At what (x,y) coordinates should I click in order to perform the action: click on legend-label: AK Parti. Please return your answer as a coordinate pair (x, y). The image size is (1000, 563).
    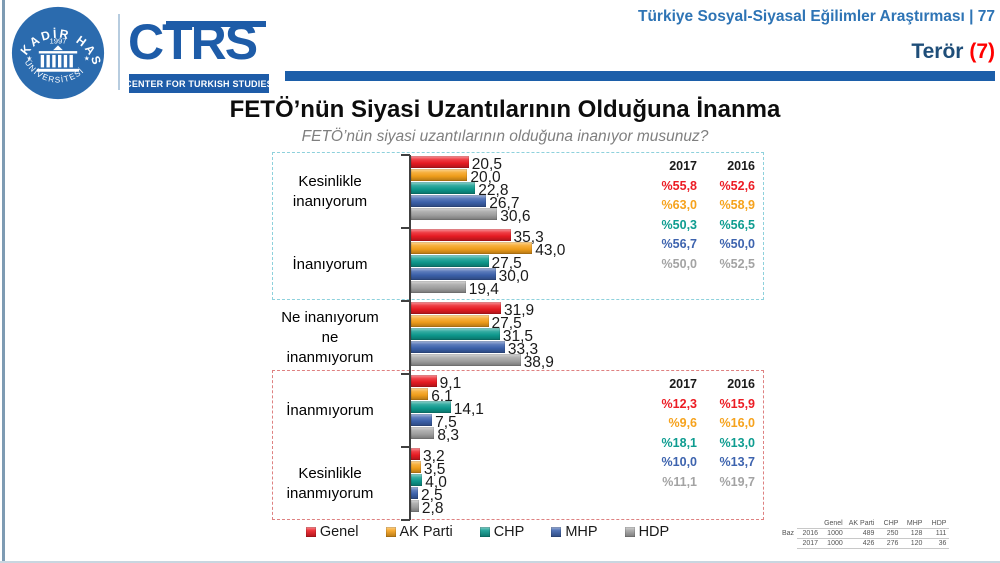
    Looking at the image, I should click on (426, 532).